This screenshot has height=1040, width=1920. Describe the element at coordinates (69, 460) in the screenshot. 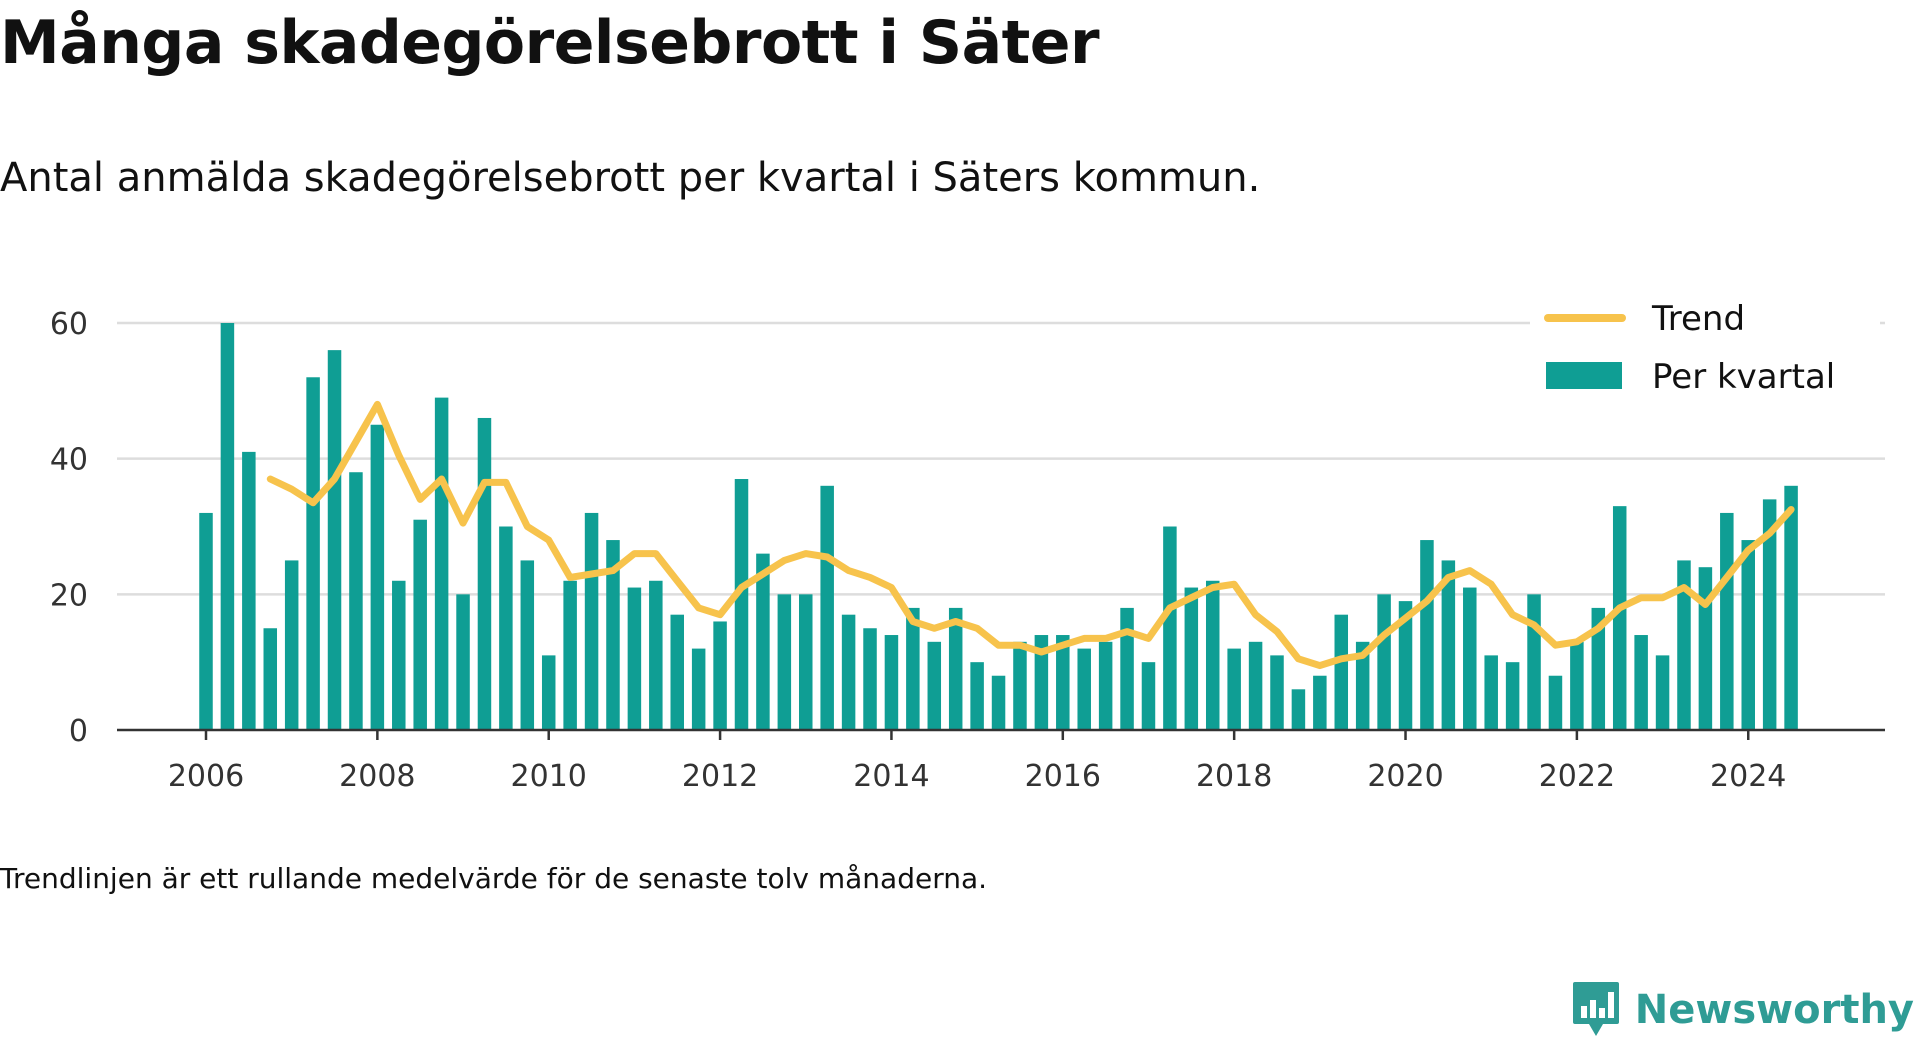

I see `y-tick-label: 40` at that location.